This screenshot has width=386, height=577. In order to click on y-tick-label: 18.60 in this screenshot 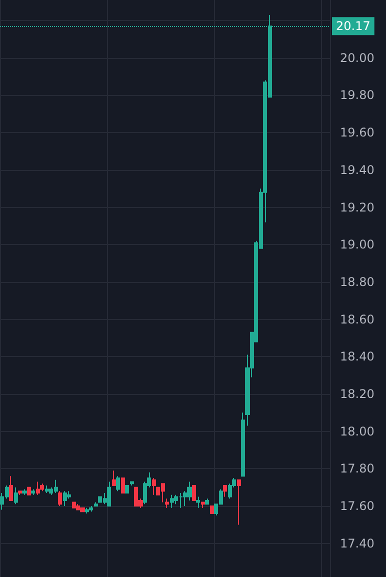, I will do `click(357, 319)`.